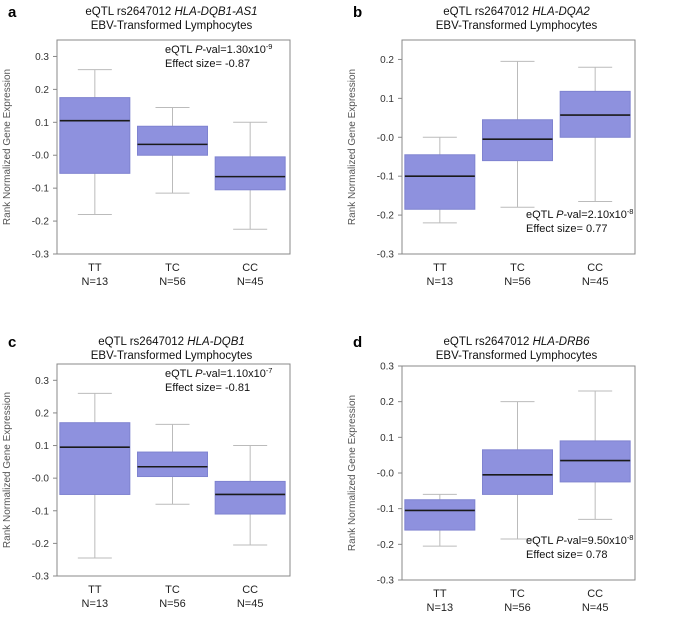  I want to click on chart-title: eQTL rs2647012 HLA-DQB1, so click(171, 342).